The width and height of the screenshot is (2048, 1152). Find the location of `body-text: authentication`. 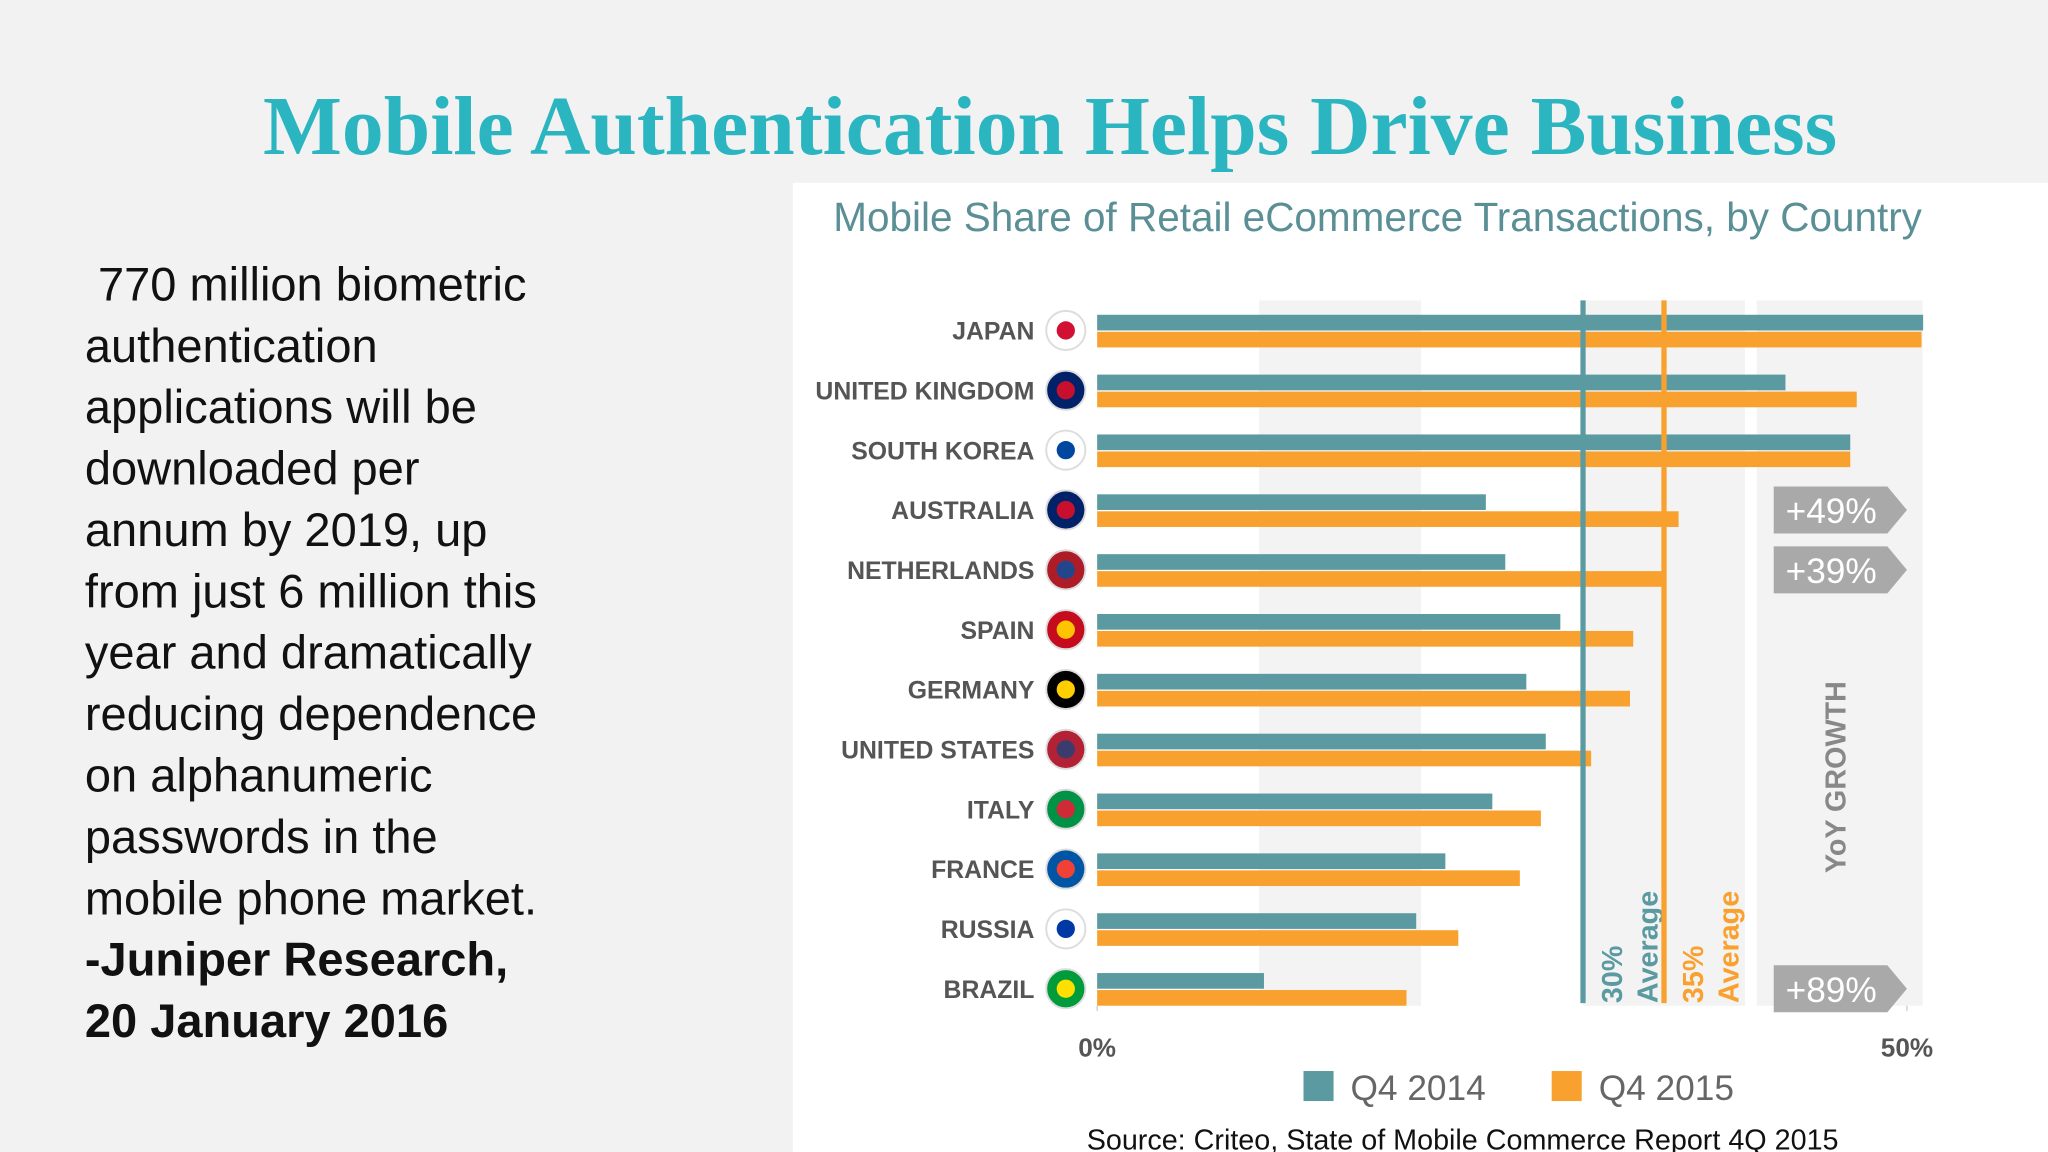

body-text: authentication is located at coordinates (231, 345).